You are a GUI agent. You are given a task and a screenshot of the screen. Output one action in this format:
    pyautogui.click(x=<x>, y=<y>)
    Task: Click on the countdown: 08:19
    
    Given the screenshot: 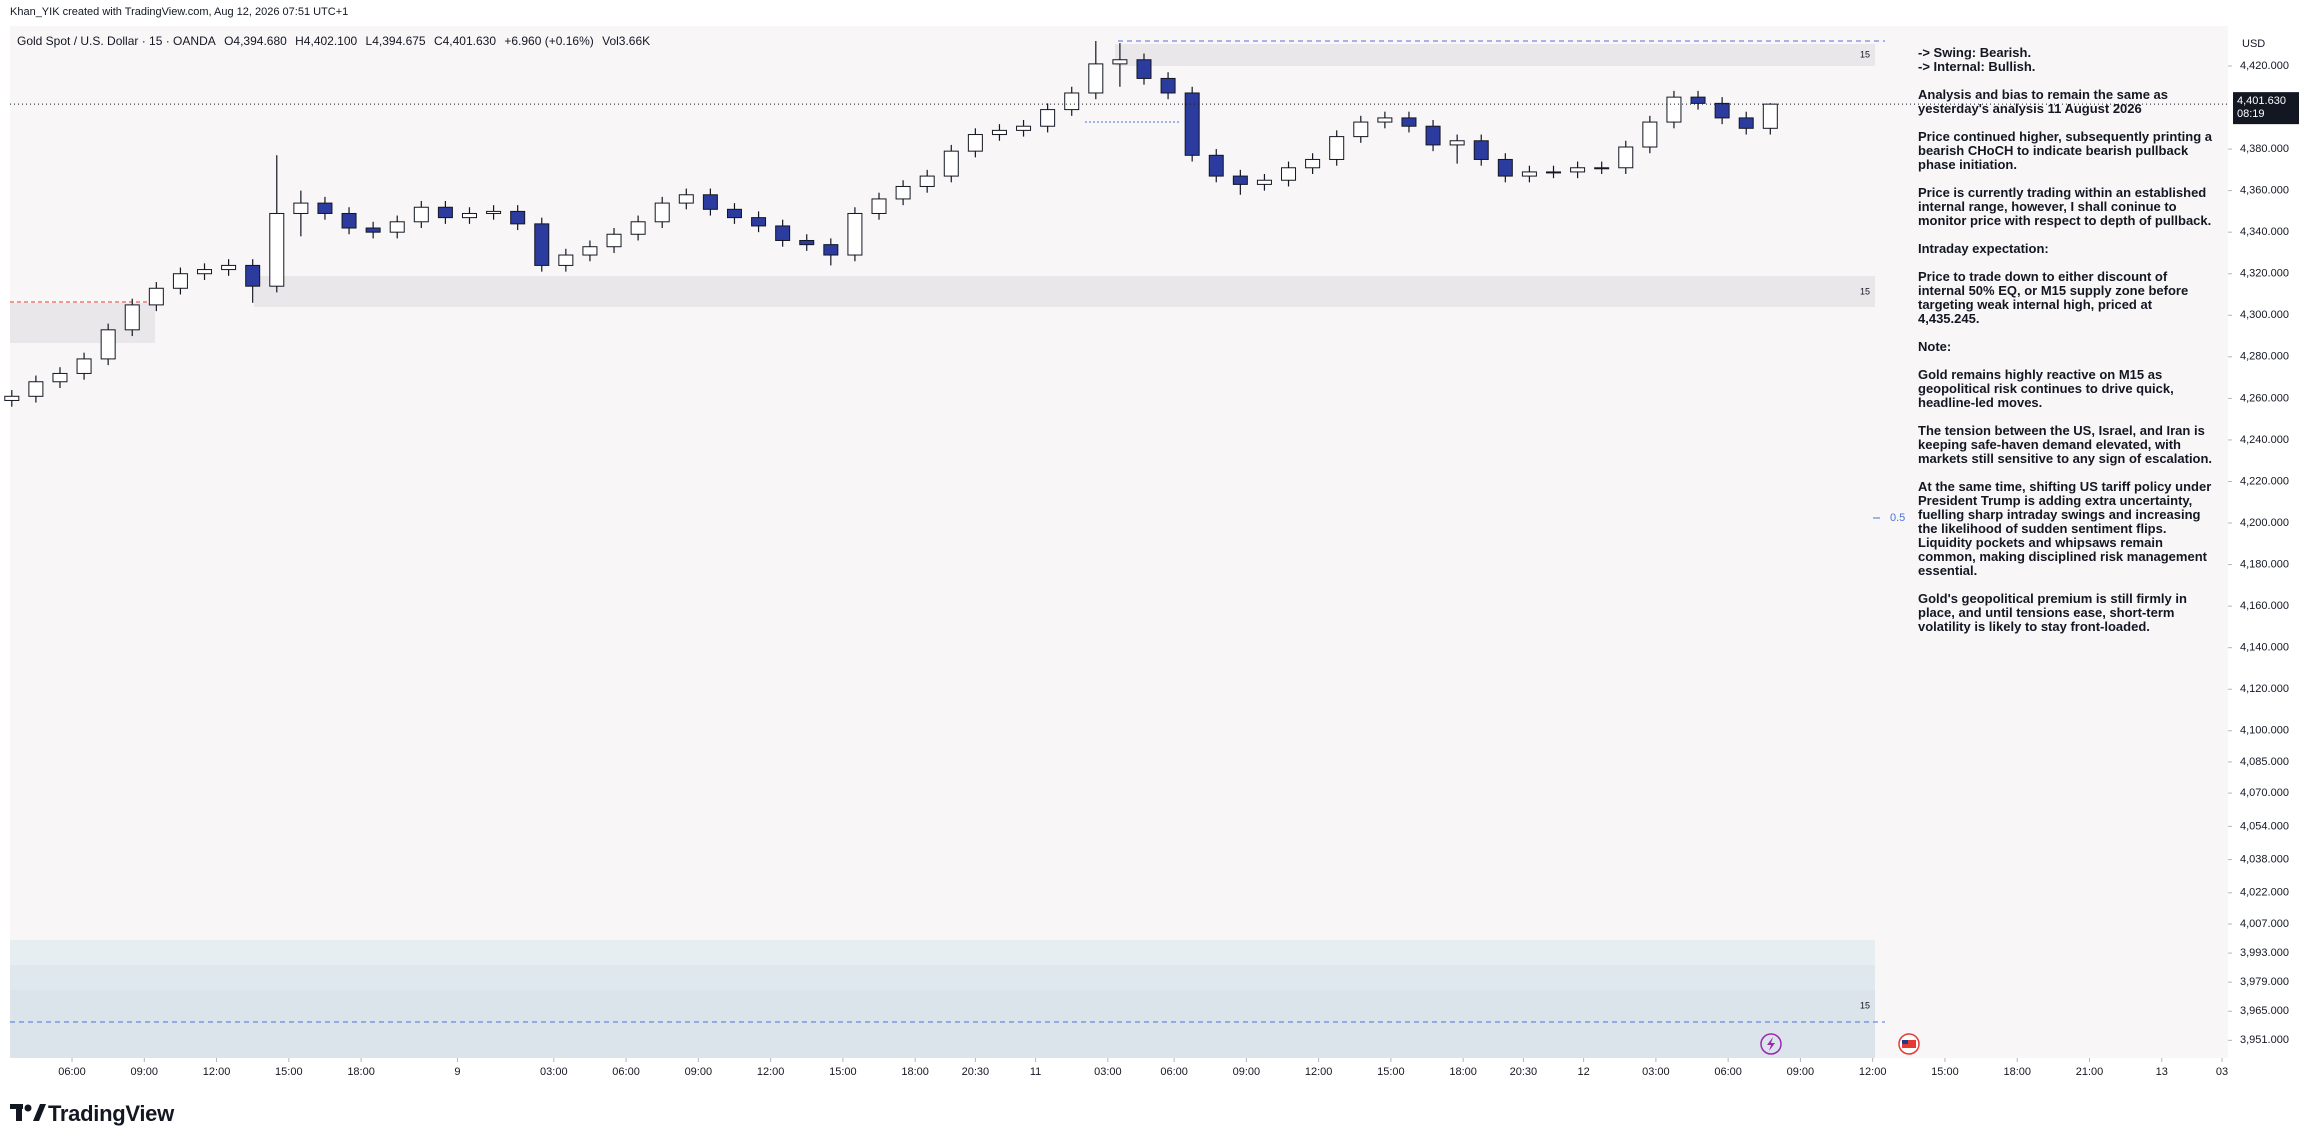 What is the action you would take?
    pyautogui.click(x=2251, y=114)
    